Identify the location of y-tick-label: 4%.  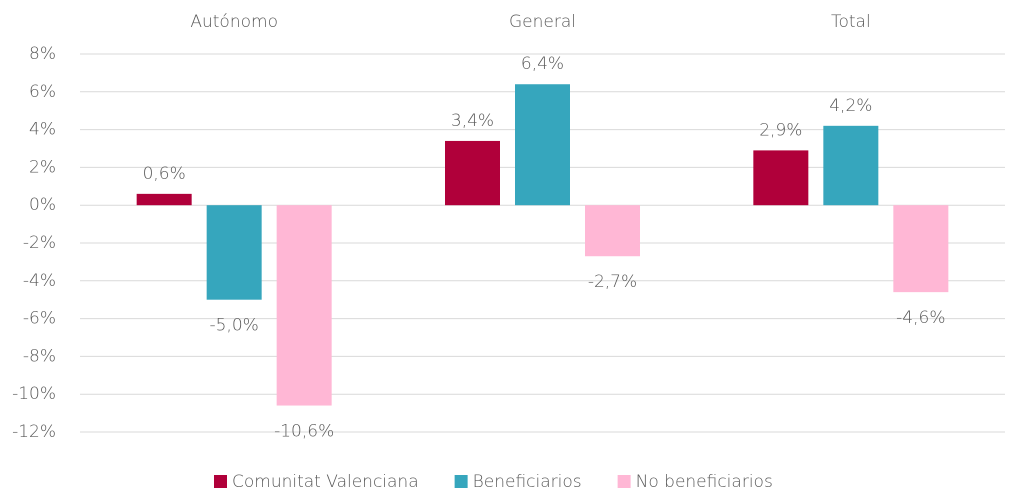
(42, 130).